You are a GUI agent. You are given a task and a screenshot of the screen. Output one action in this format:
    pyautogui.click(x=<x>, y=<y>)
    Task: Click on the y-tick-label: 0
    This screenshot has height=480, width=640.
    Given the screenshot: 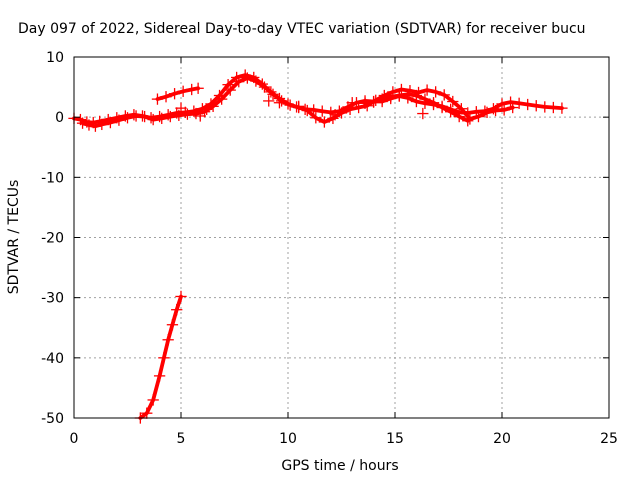 What is the action you would take?
    pyautogui.click(x=59, y=118)
    